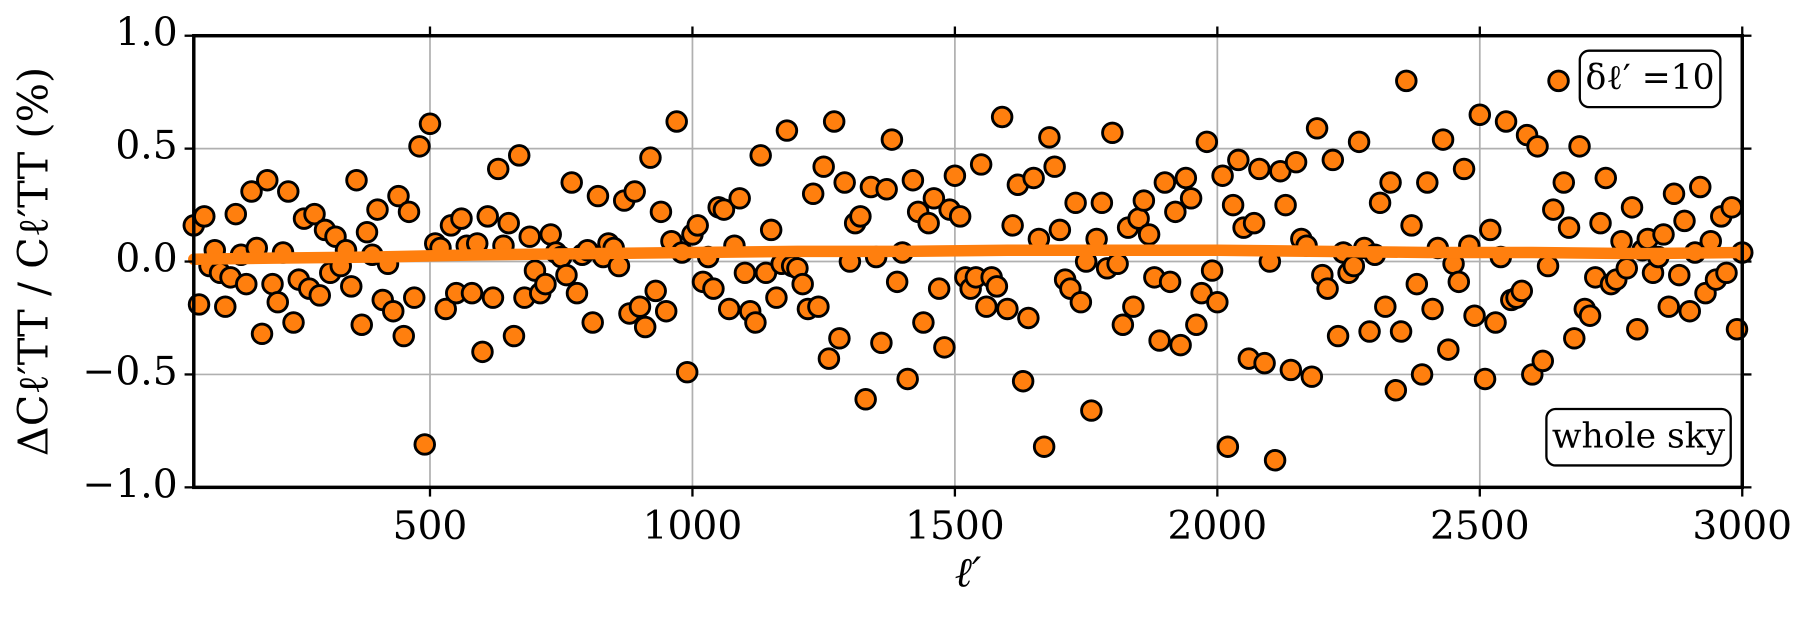 This screenshot has height=621, width=1807. What do you see at coordinates (130, 371) in the screenshot?
I see `y-tick-label: −0.5` at bounding box center [130, 371].